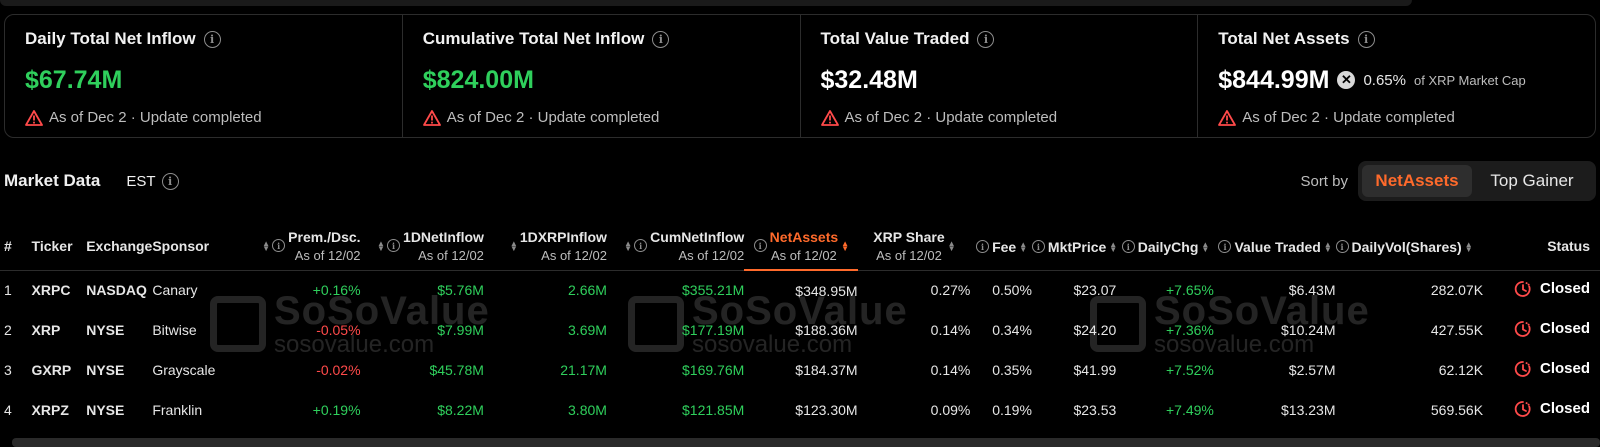 The image size is (1600, 447). What do you see at coordinates (1012, 290) in the screenshot?
I see `fee: 0.50%` at bounding box center [1012, 290].